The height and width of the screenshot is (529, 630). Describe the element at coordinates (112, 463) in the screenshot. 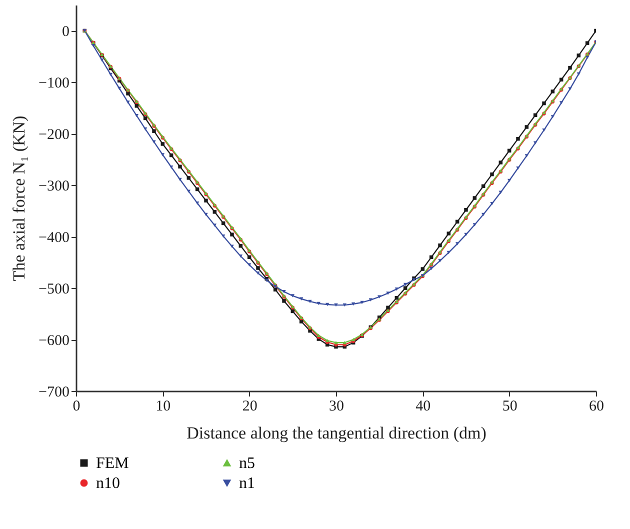

I see `legend-label: FEM` at that location.